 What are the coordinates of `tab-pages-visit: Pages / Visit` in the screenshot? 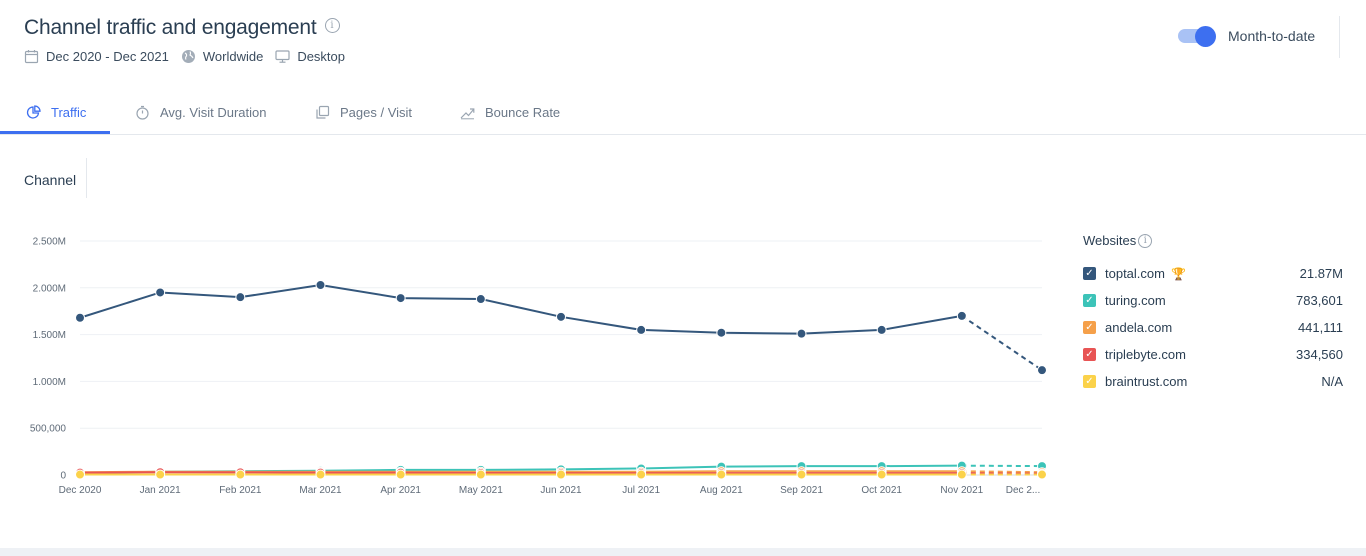 It's located at (363, 112).